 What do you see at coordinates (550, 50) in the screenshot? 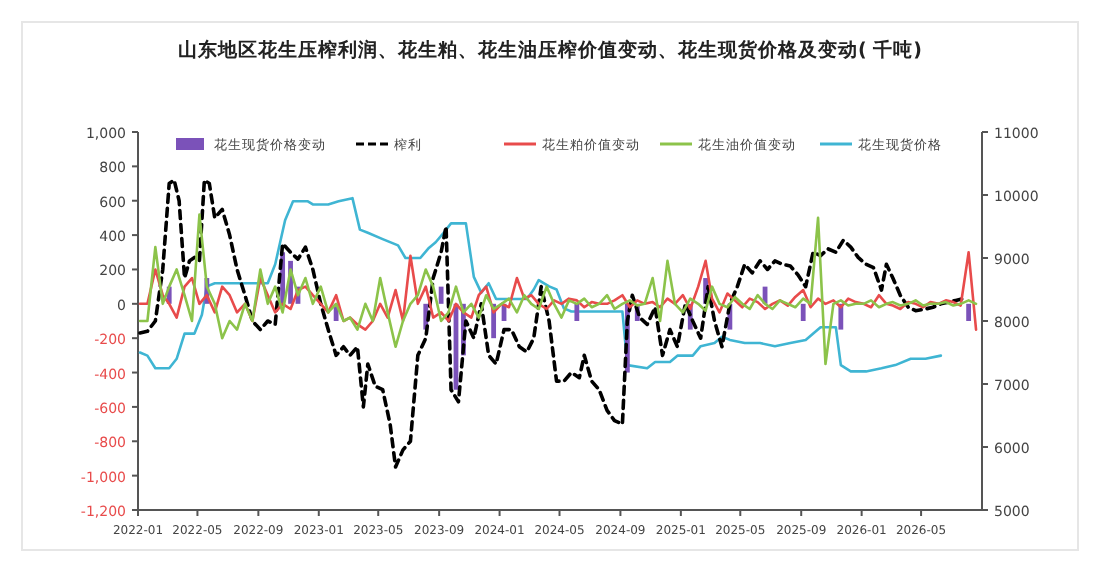
I see `chart-title: 山东地区花生压榨利润、花生粕、花生油压榨价值变动、花生现货价格及变动( 千吨)` at bounding box center [550, 50].